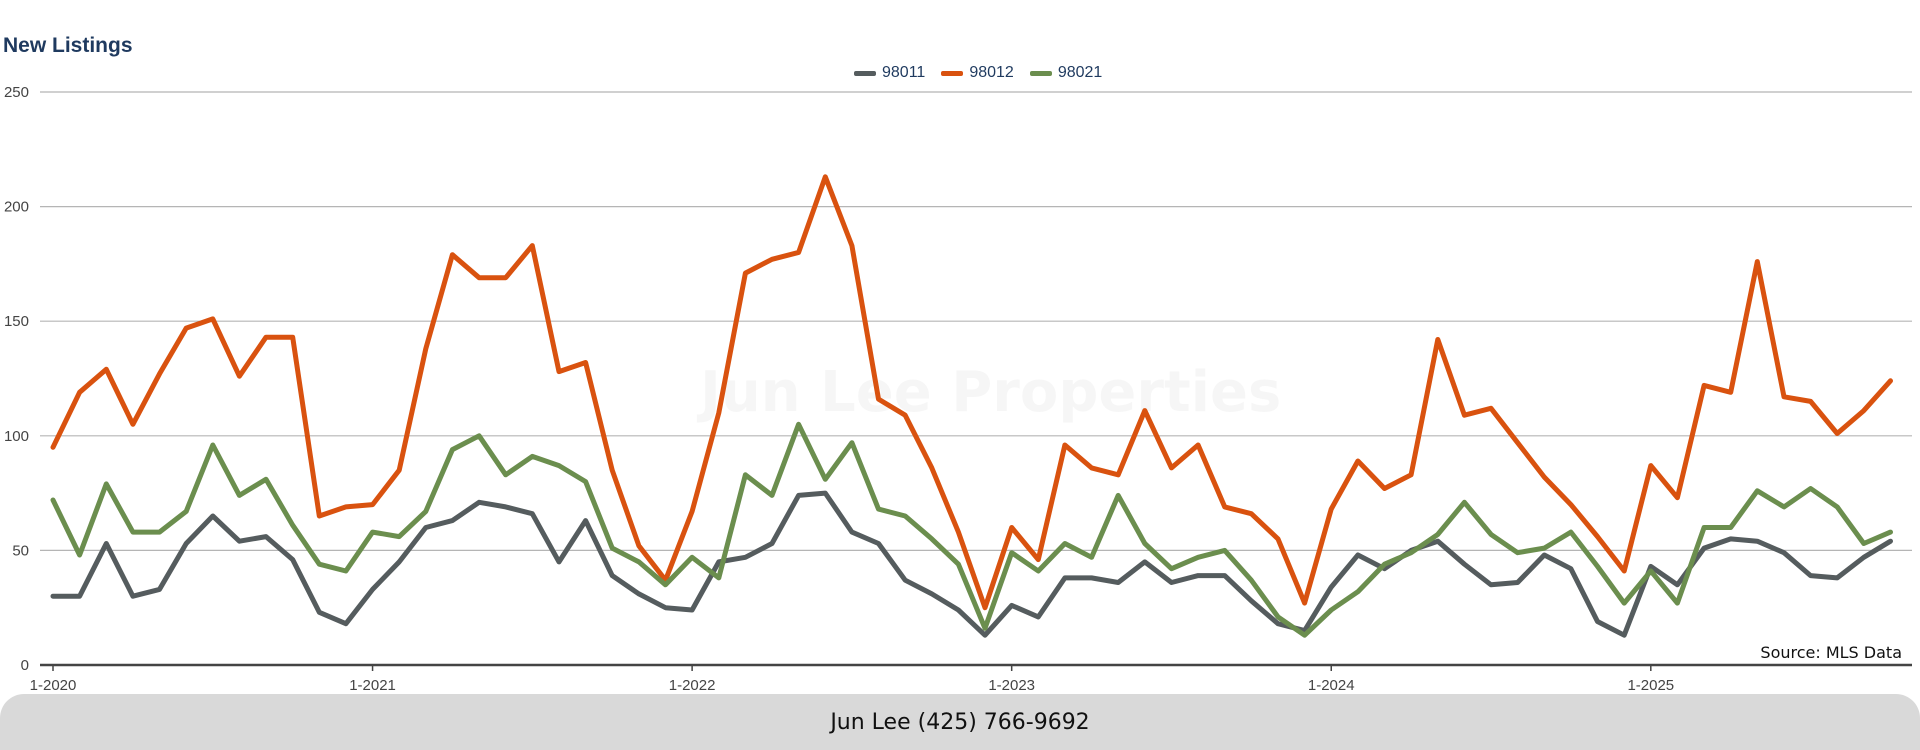  What do you see at coordinates (1331, 685) in the screenshot?
I see `x-tick-label-1-2024: 1-2024` at bounding box center [1331, 685].